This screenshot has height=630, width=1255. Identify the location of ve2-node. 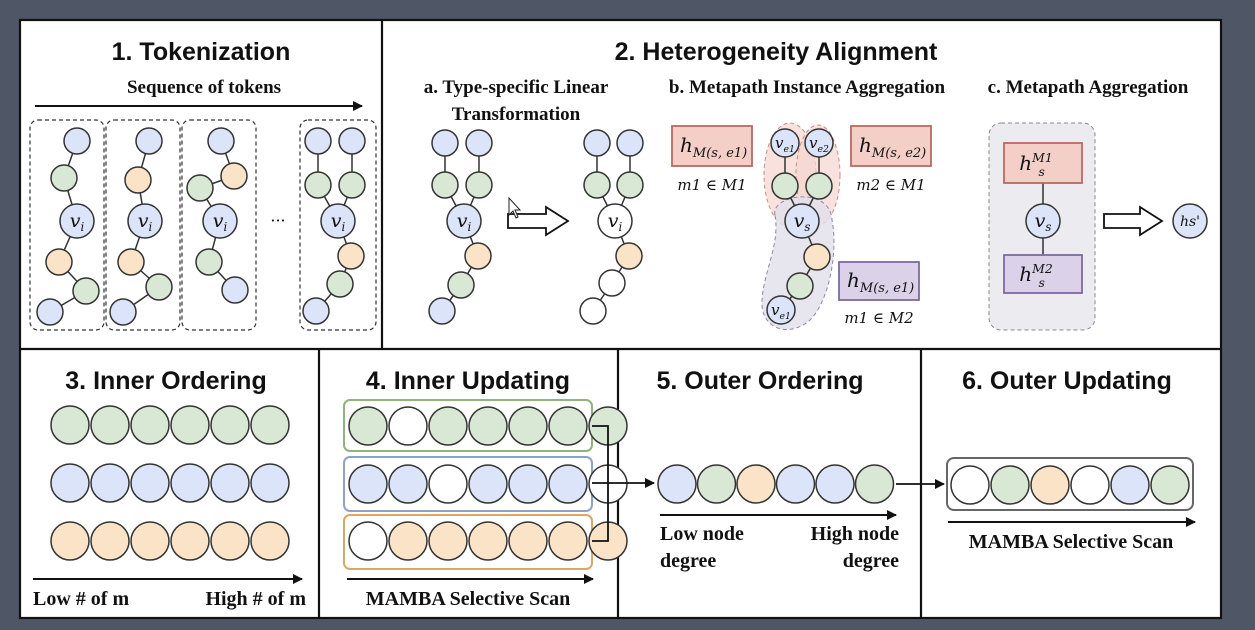
(819, 143).